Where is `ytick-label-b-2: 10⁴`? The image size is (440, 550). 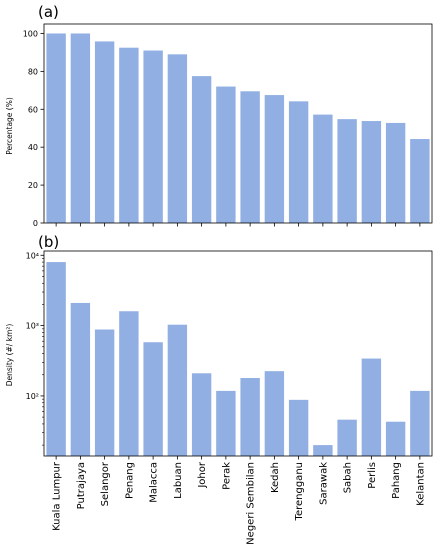 ytick-label-b-2: 10⁴ is located at coordinates (32, 255).